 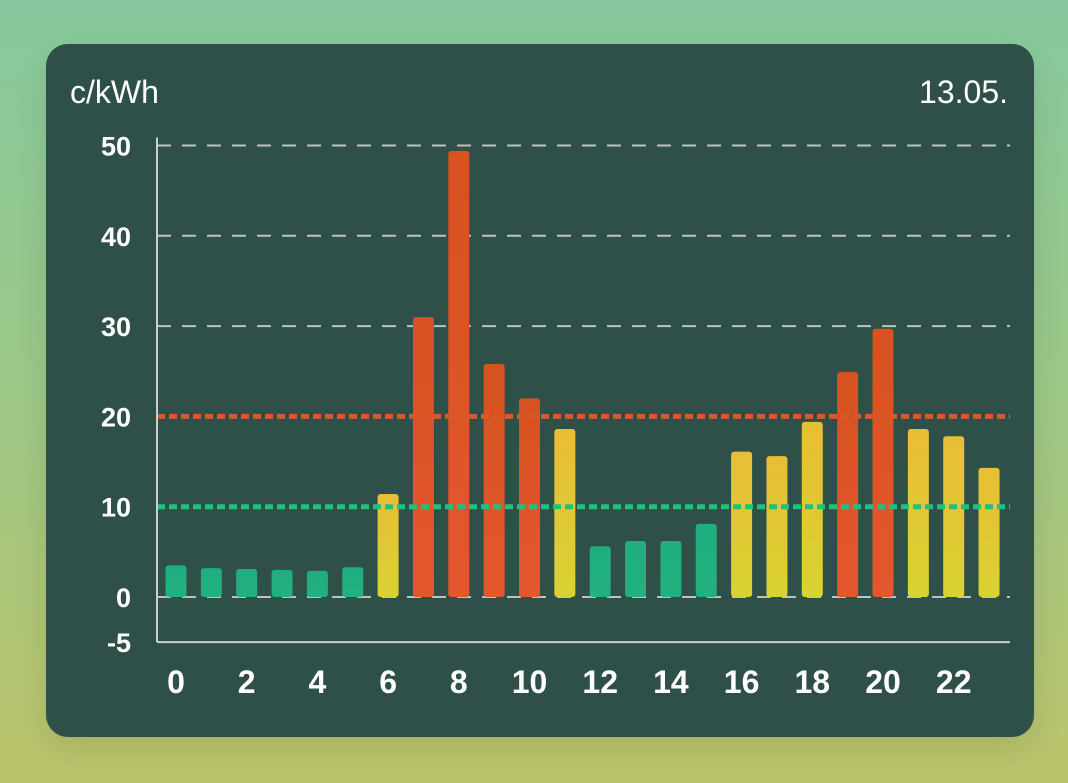 What do you see at coordinates (114, 92) in the screenshot?
I see `unit-label: c/kWh` at bounding box center [114, 92].